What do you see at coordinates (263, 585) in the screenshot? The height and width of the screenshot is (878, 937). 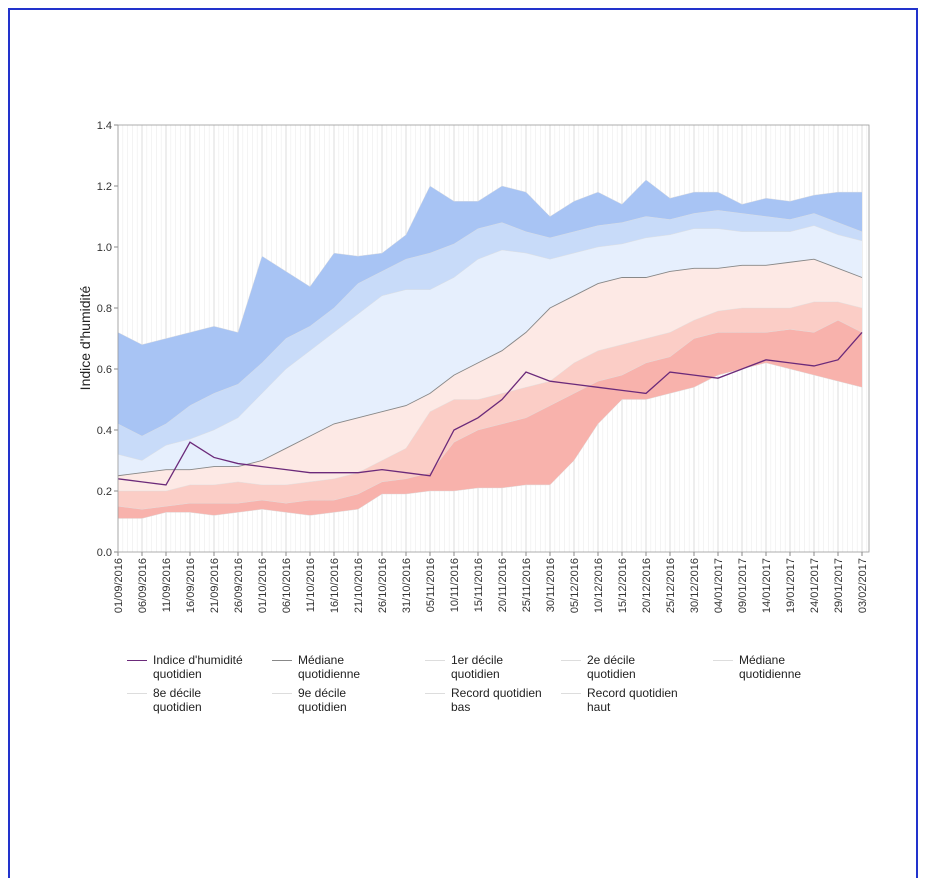 I see `x-tick-label: 01/10/2016` at bounding box center [263, 585].